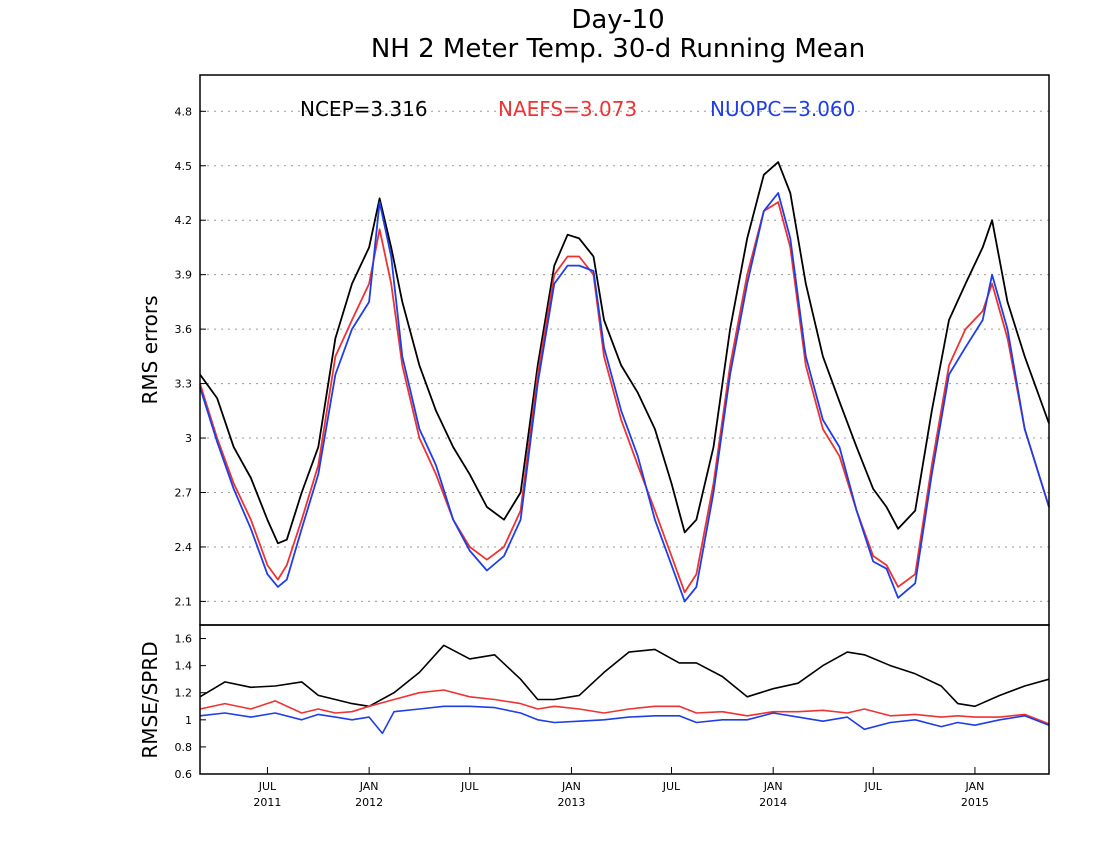 The width and height of the screenshot is (1100, 850). What do you see at coordinates (184, 220) in the screenshot?
I see `y-tick-label: 4.2` at bounding box center [184, 220].